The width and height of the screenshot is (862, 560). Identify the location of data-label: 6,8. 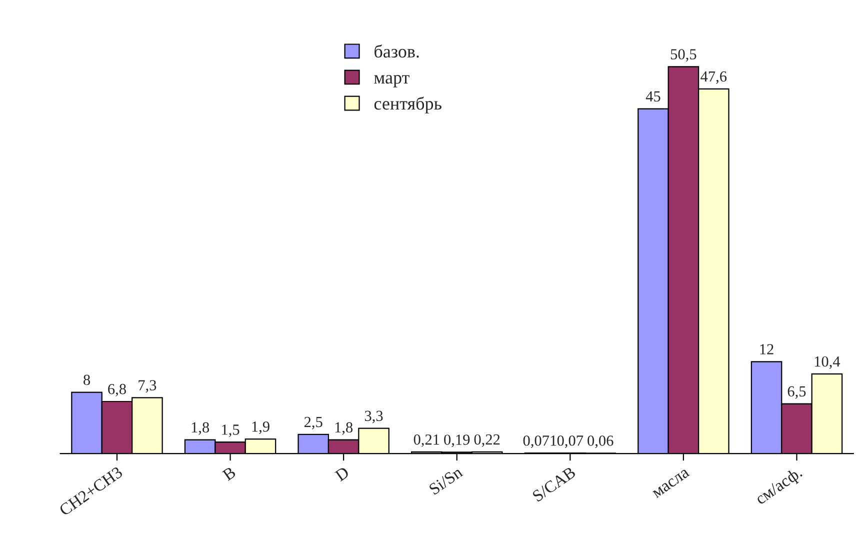
(117, 390).